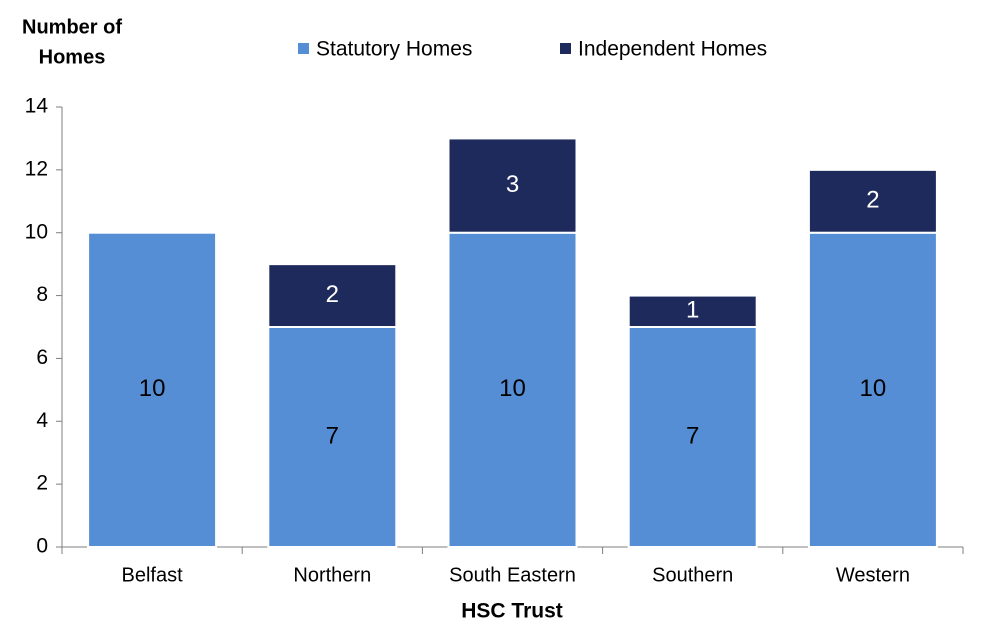  Describe the element at coordinates (153, 575) in the screenshot. I see `x-tick-label: Belfast` at that location.